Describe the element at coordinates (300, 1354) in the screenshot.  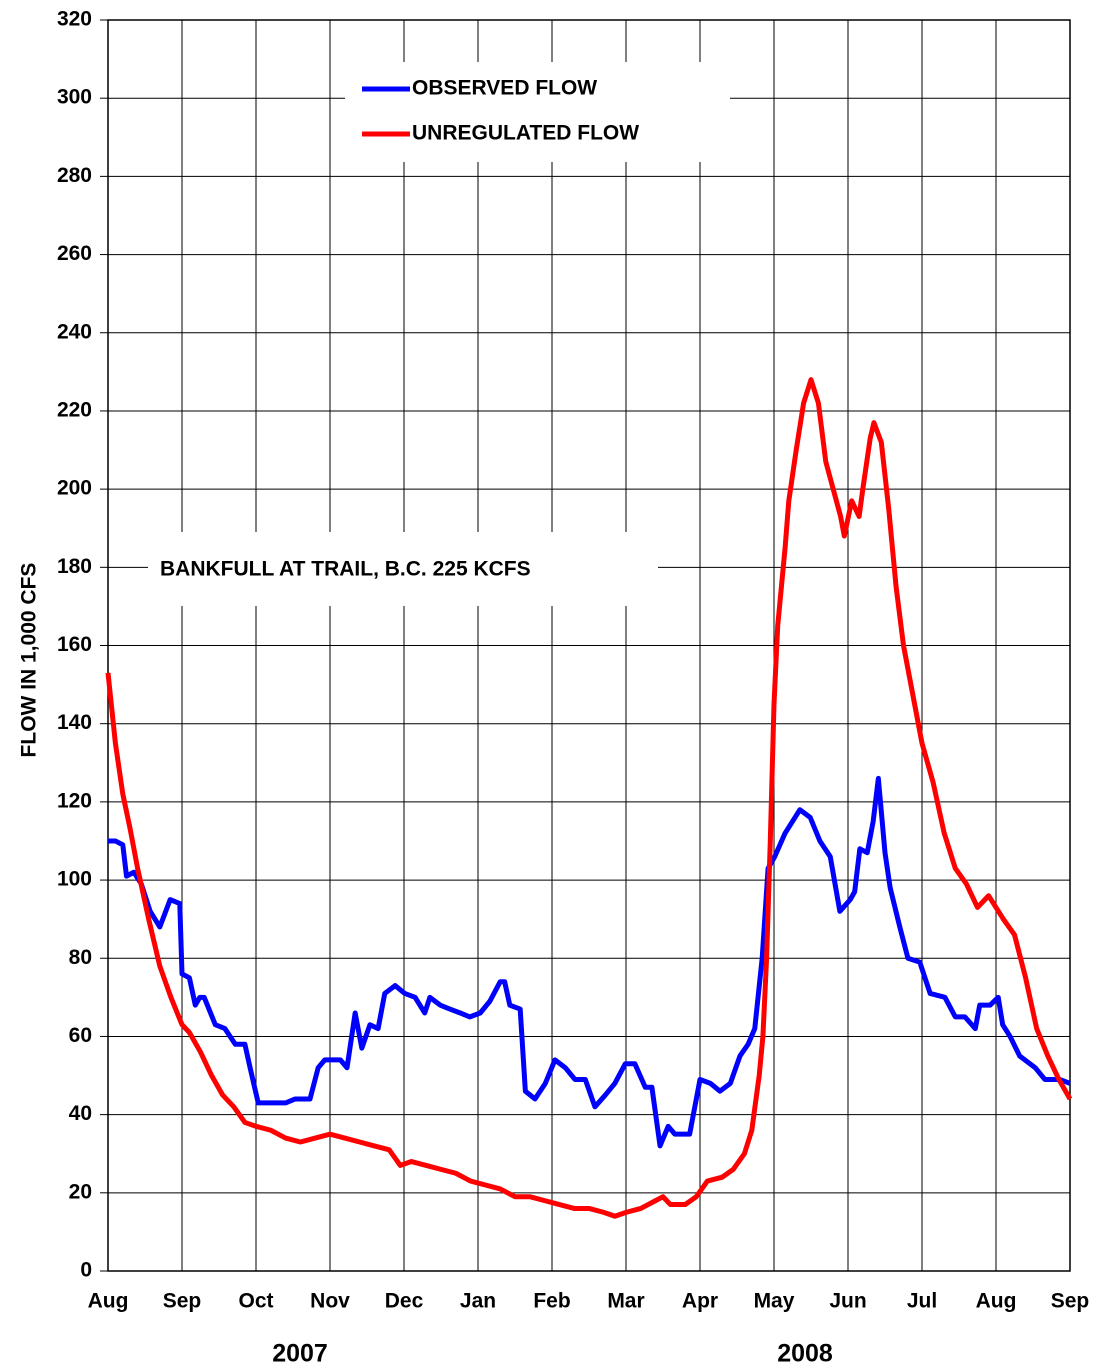
I see `year-label: 2007` at that location.